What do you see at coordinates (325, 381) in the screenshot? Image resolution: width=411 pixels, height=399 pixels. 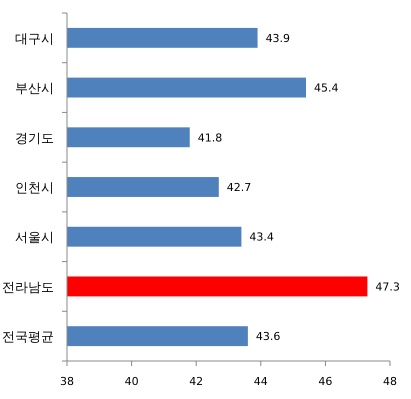 I see `x-tick-label: 46` at bounding box center [325, 381].